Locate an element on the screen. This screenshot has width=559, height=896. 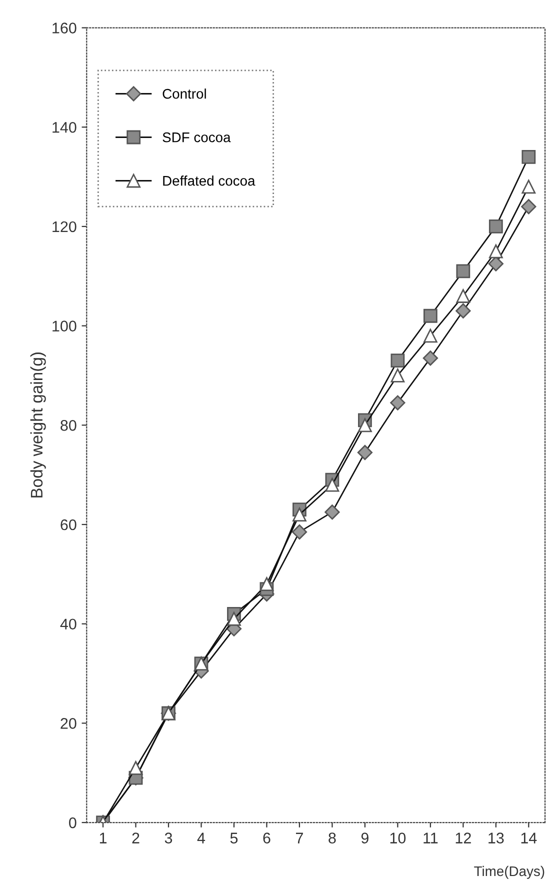
y-tick-label: 160 is located at coordinates (64, 28).